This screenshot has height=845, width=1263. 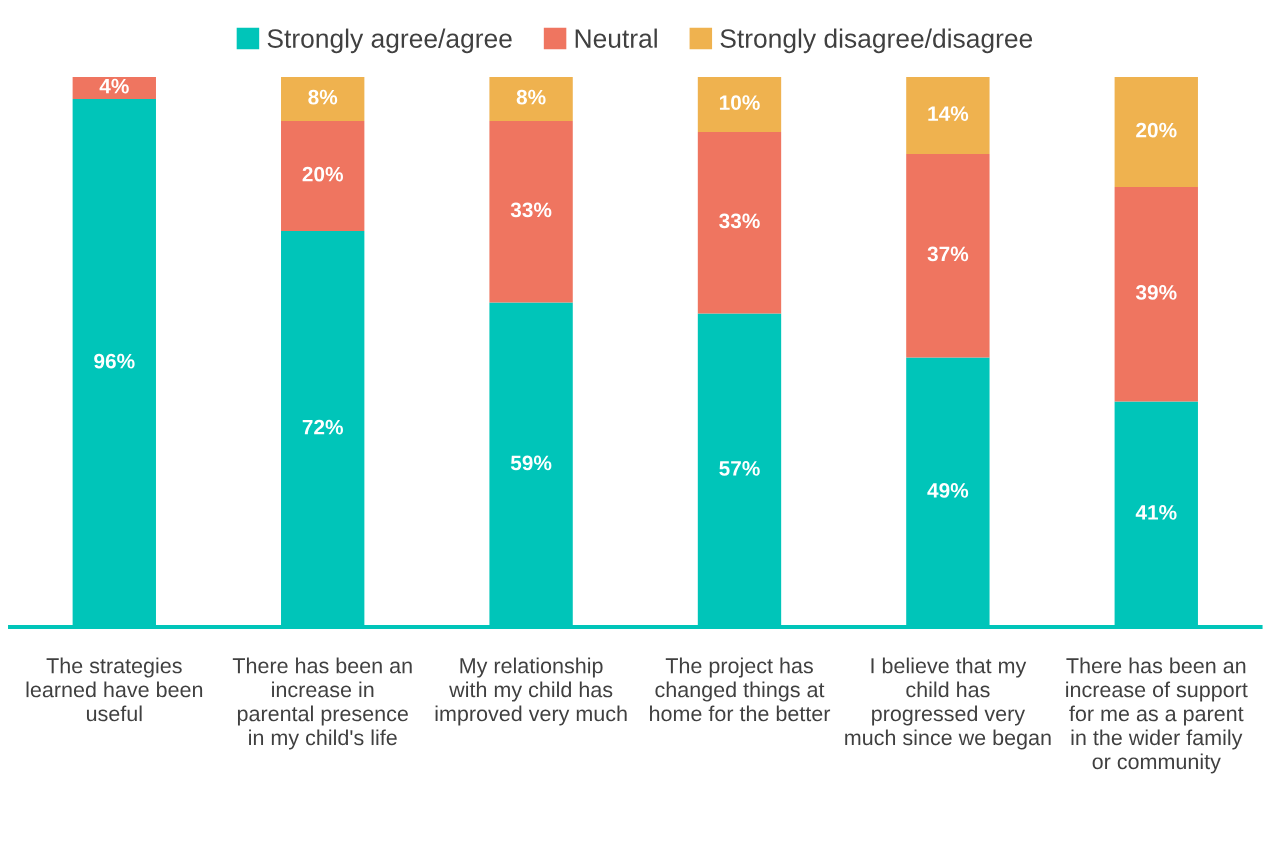 What do you see at coordinates (322, 427) in the screenshot?
I see `data-label: 72%` at bounding box center [322, 427].